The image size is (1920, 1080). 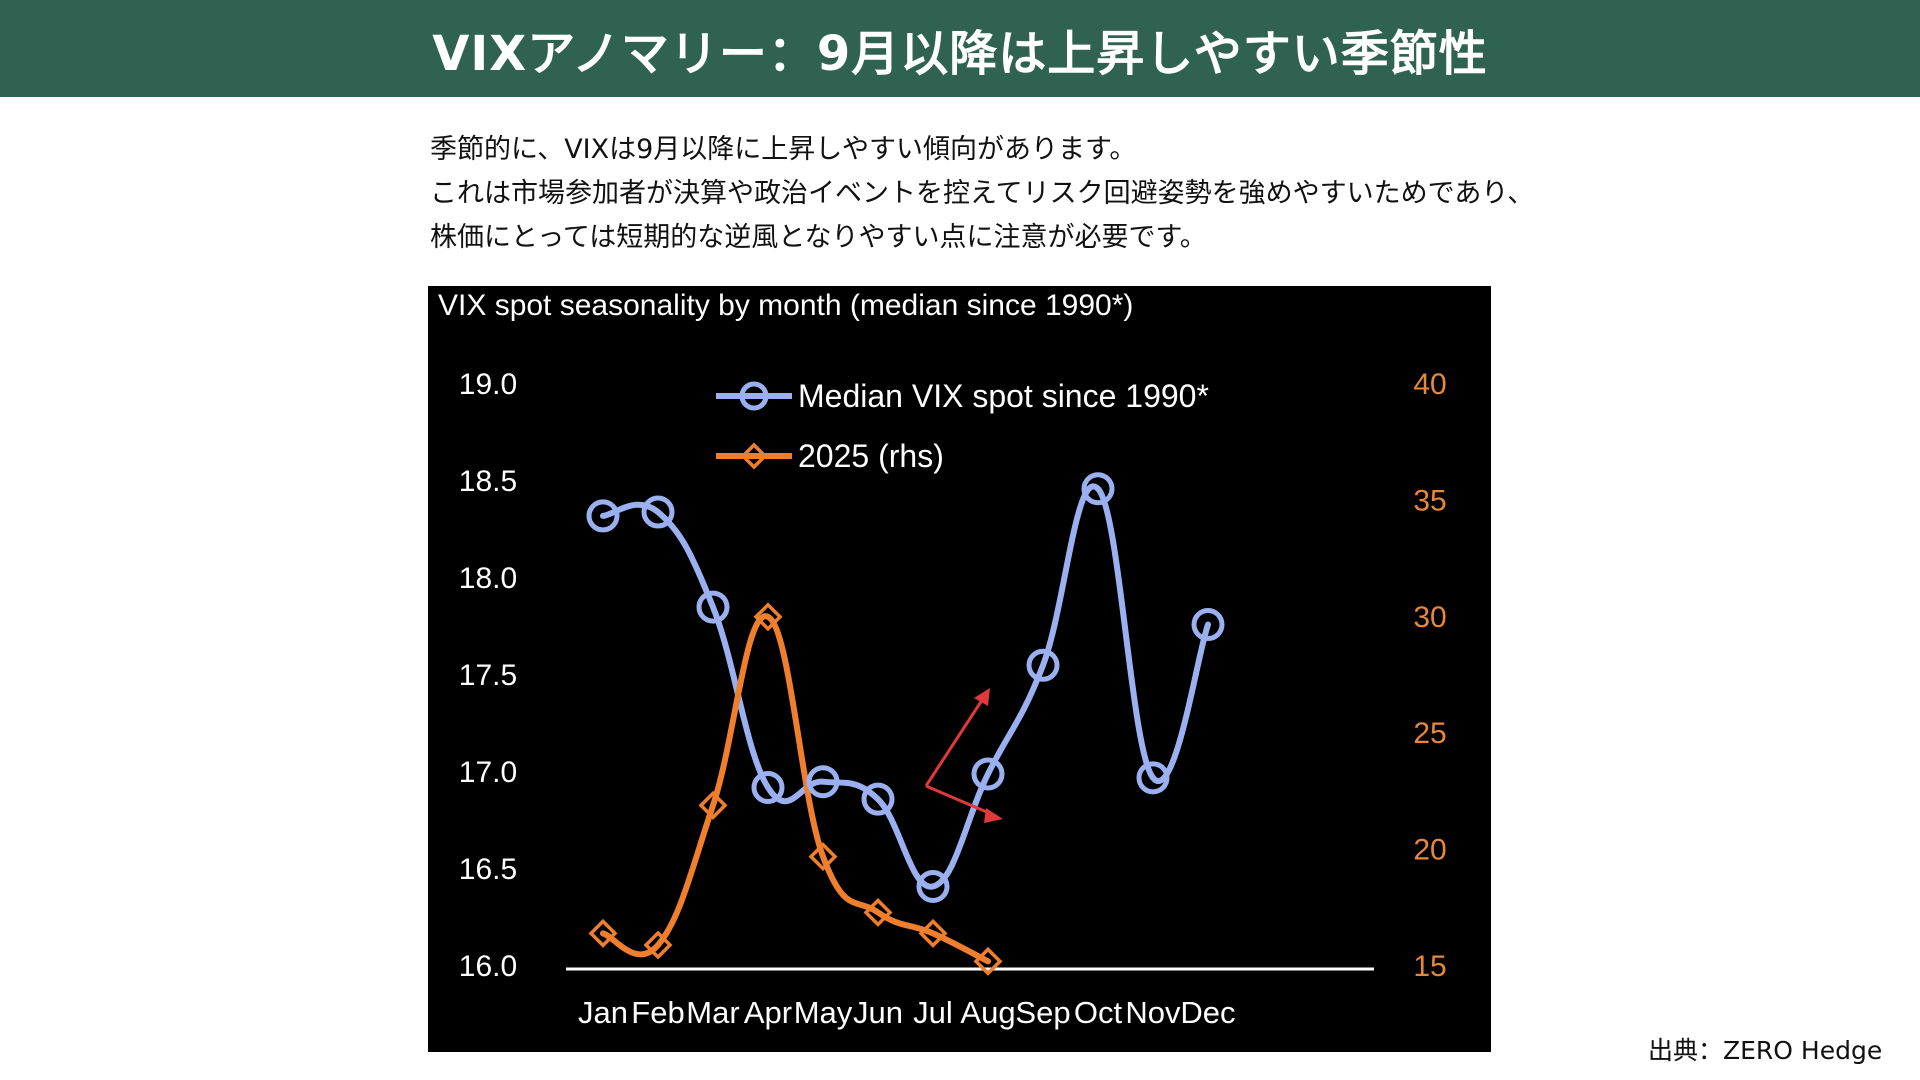 What do you see at coordinates (768, 1012) in the screenshot?
I see `x-tick-label: Apr` at bounding box center [768, 1012].